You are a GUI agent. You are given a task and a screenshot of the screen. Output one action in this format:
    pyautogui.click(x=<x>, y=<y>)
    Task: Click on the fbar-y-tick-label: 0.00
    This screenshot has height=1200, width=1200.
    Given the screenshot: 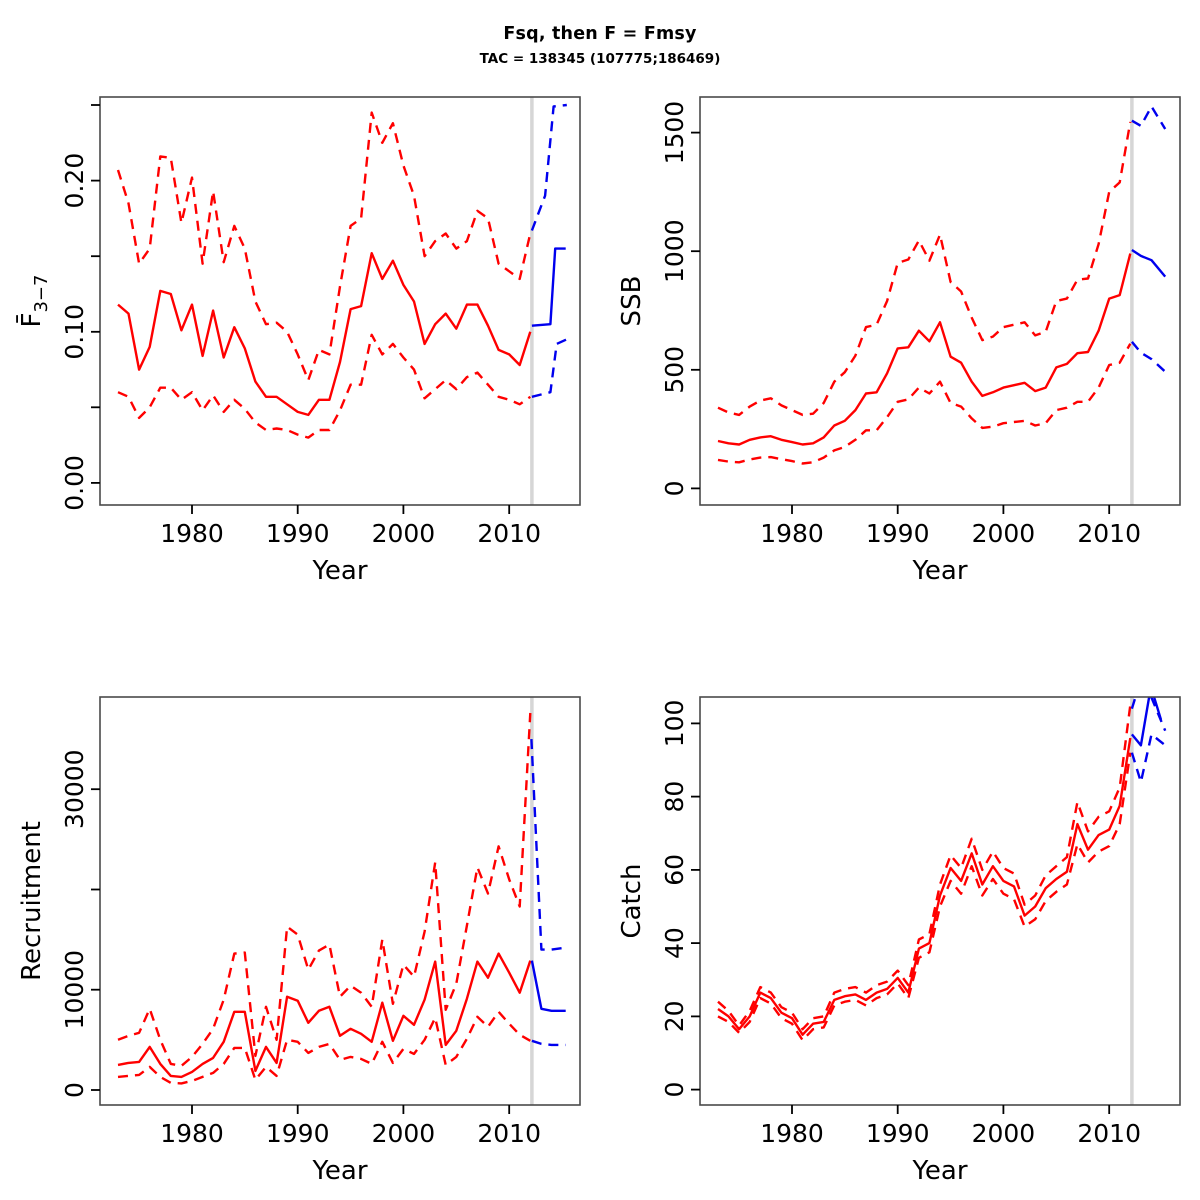 What is the action you would take?
    pyautogui.click(x=74, y=483)
    